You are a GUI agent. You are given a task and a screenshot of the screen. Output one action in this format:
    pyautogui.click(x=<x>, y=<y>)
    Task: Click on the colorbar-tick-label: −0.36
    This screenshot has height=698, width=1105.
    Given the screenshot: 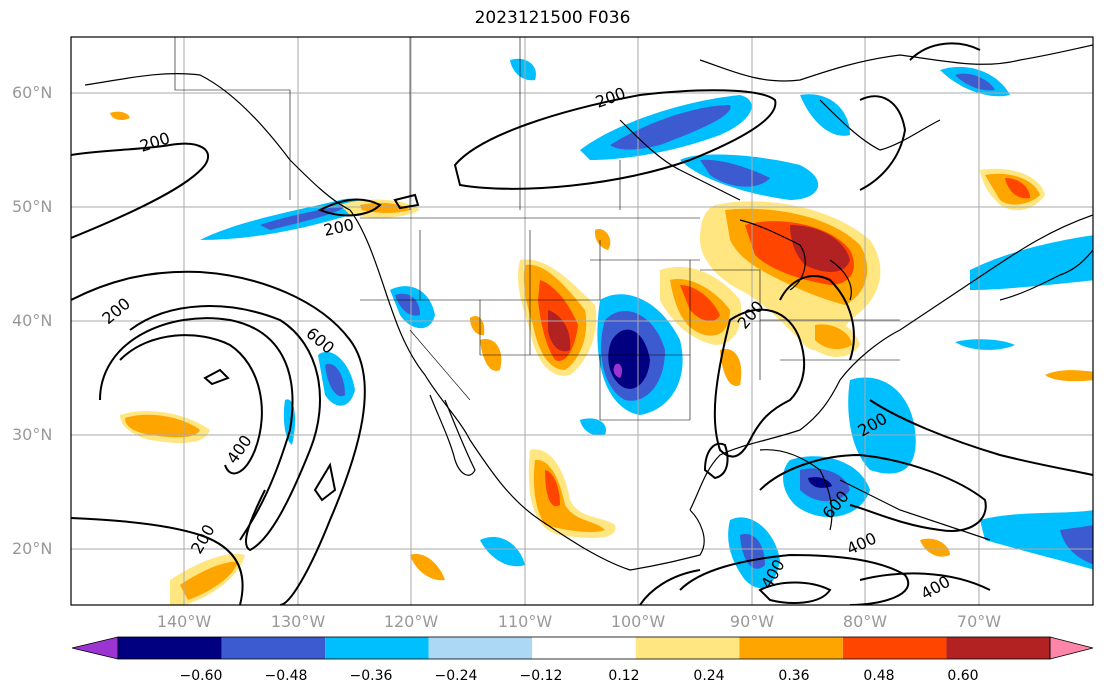 What is the action you would take?
    pyautogui.click(x=371, y=676)
    